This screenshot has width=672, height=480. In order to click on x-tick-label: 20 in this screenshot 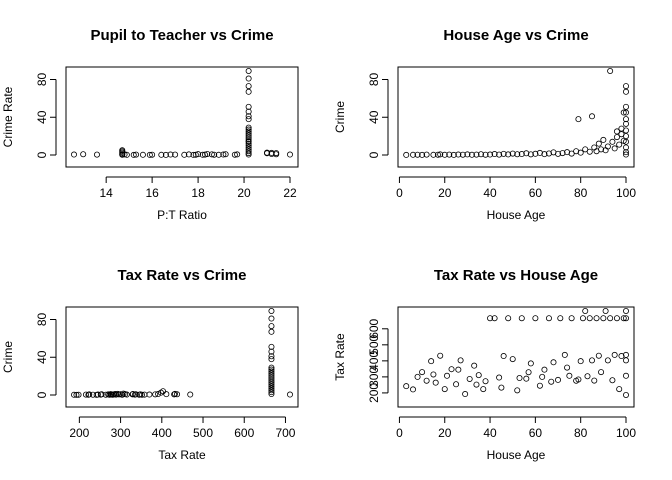, I will do `click(445, 433)`.